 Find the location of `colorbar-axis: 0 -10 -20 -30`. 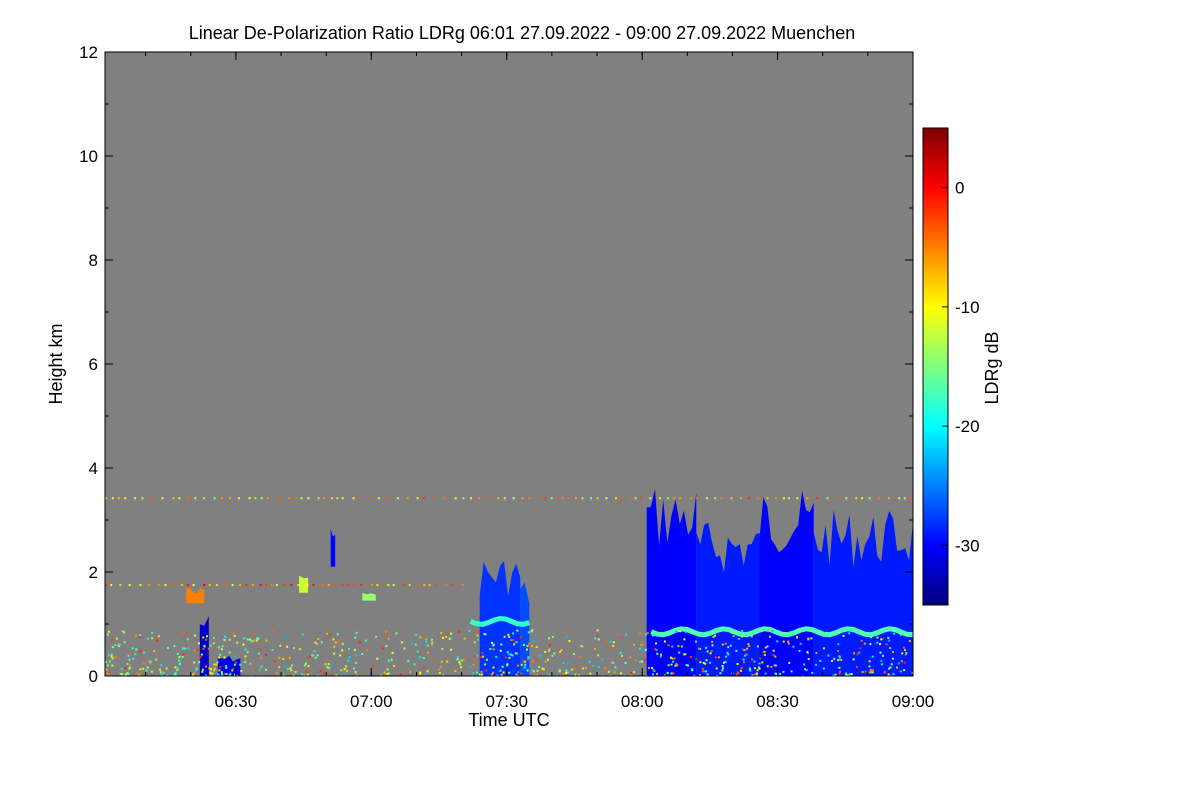

colorbar-axis: 0 -10 -20 -30 is located at coordinates (961, 367).